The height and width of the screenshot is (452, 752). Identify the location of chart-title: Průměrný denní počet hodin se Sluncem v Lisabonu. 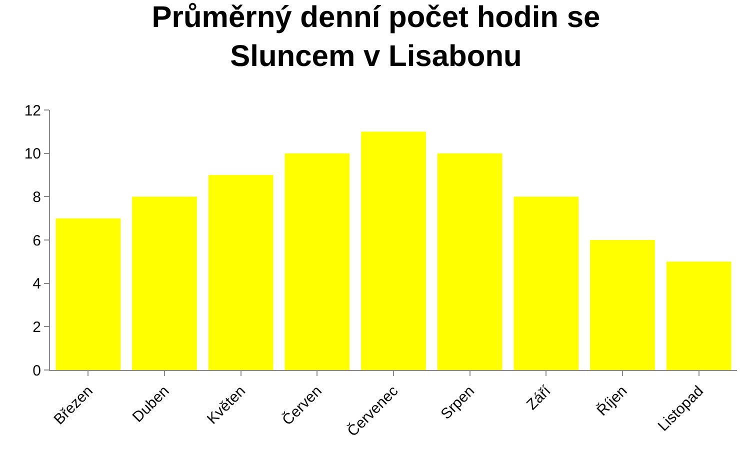
(376, 37).